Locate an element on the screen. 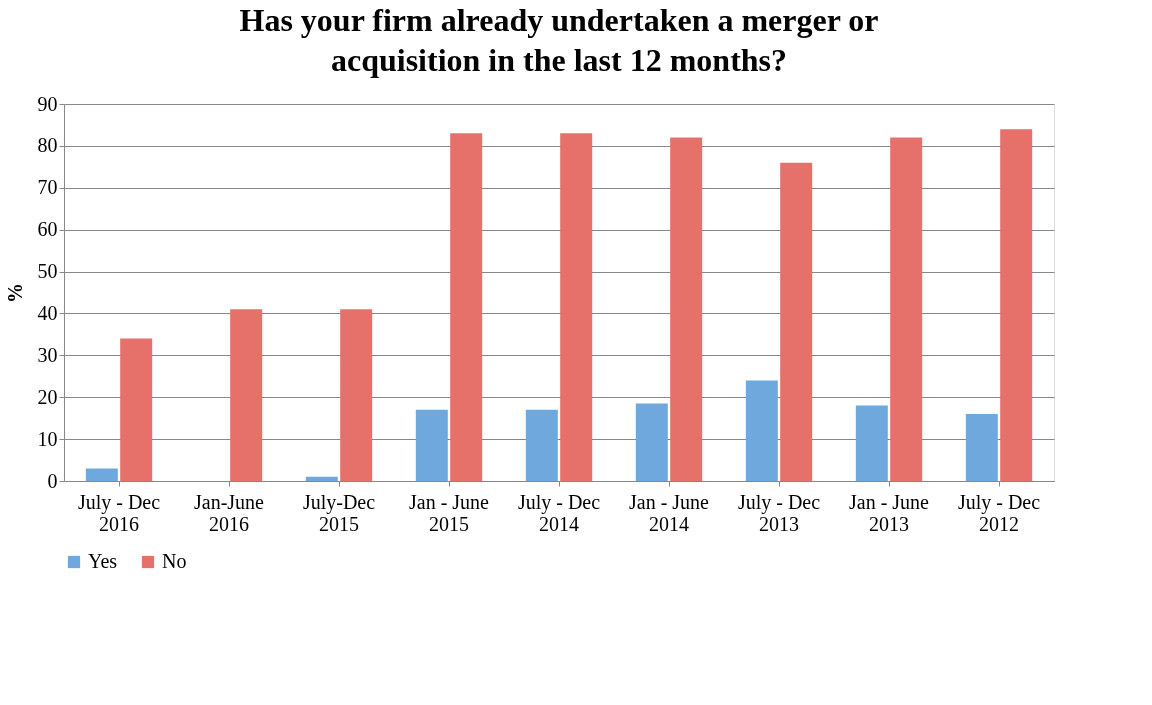  x-tick-label: July - Dec 2016 is located at coordinates (119, 512).